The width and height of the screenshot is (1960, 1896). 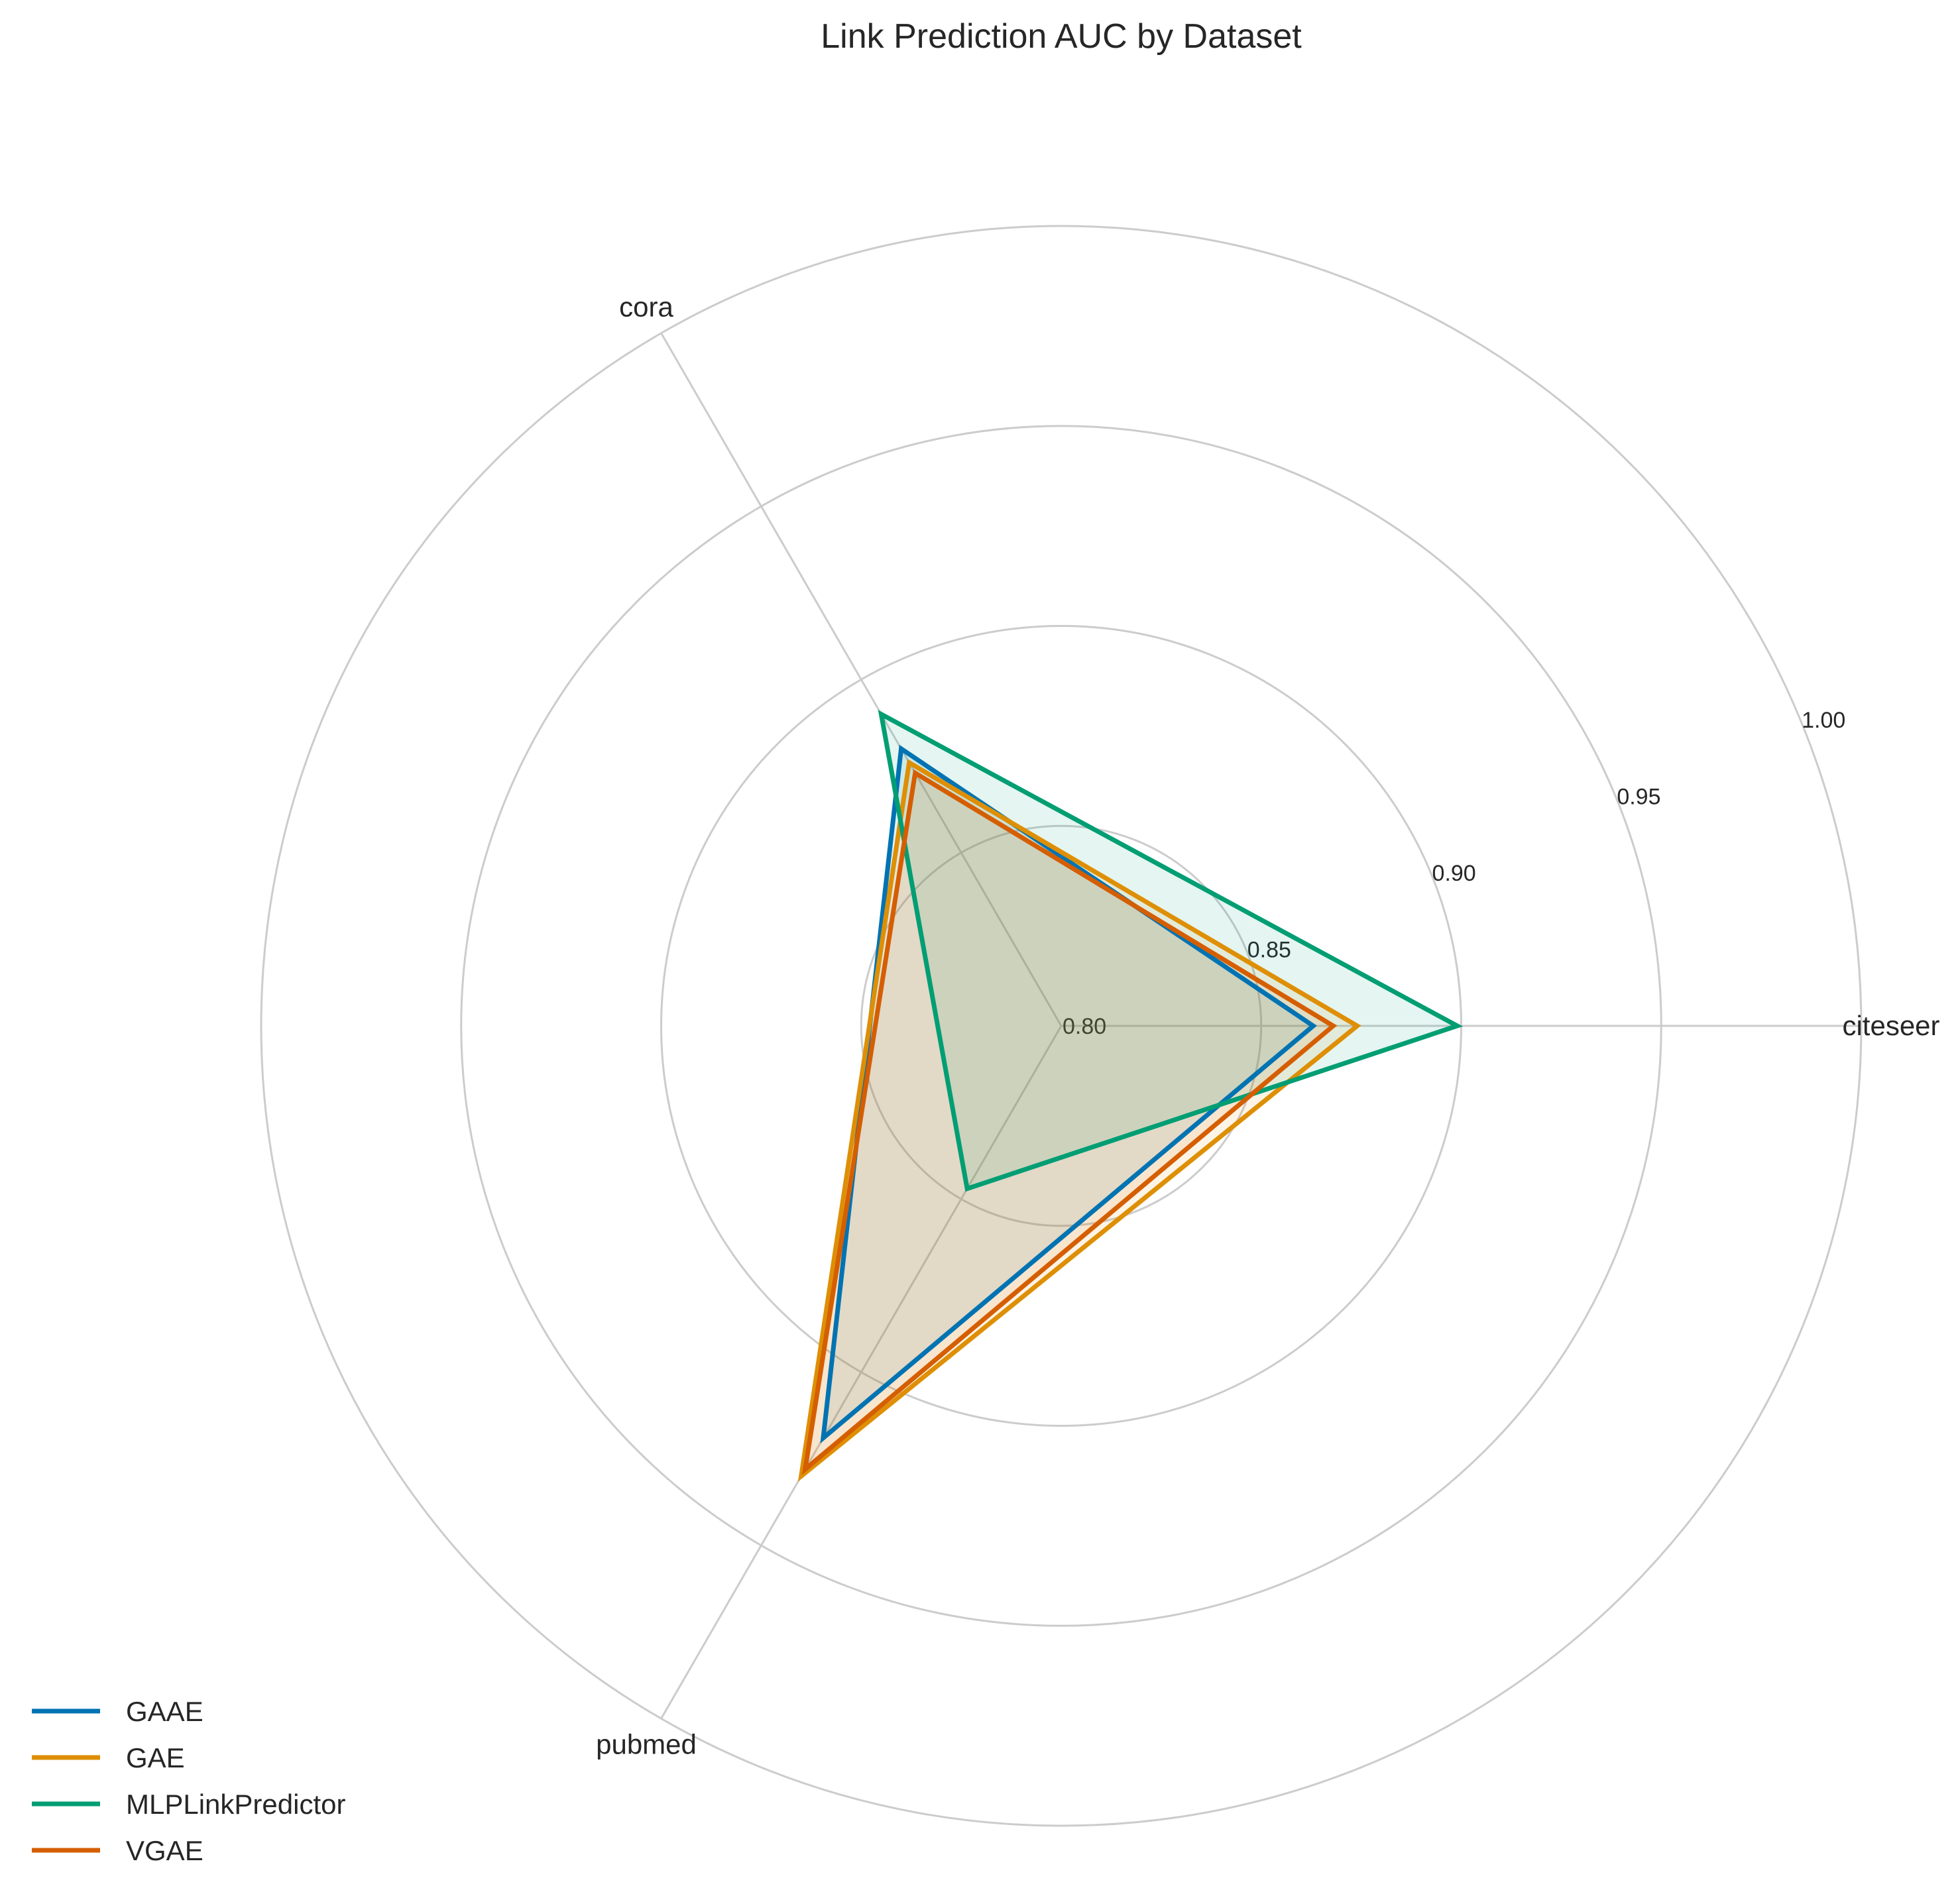 I want to click on series-fill-GAAE, so click(x=1068, y=1093).